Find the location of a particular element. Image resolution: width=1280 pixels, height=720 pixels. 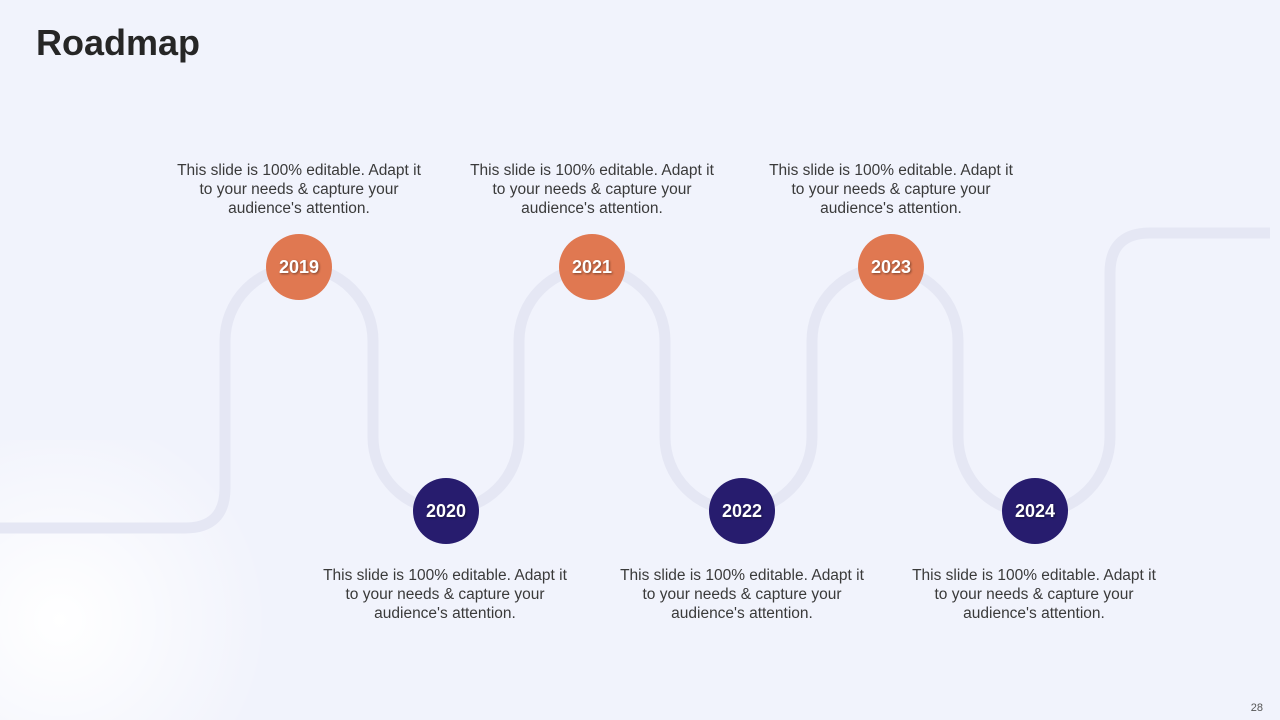

page-number: 28 is located at coordinates (1256, 708).